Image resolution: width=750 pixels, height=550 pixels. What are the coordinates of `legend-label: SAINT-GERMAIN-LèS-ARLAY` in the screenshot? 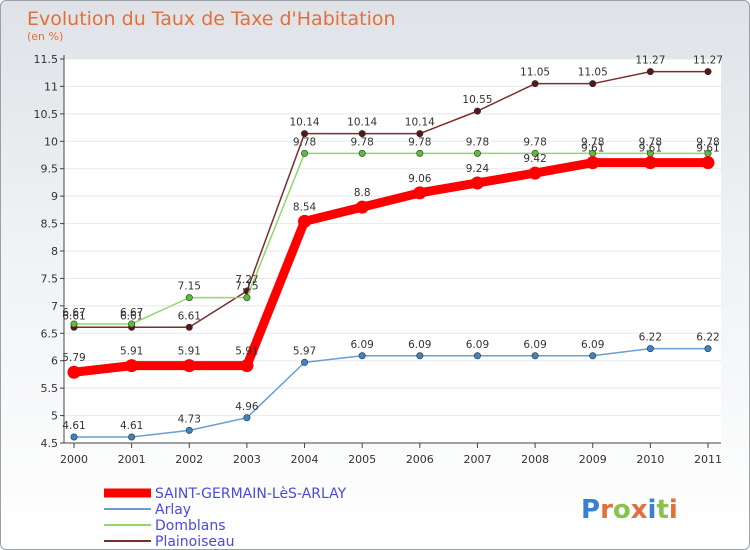 It's located at (251, 494).